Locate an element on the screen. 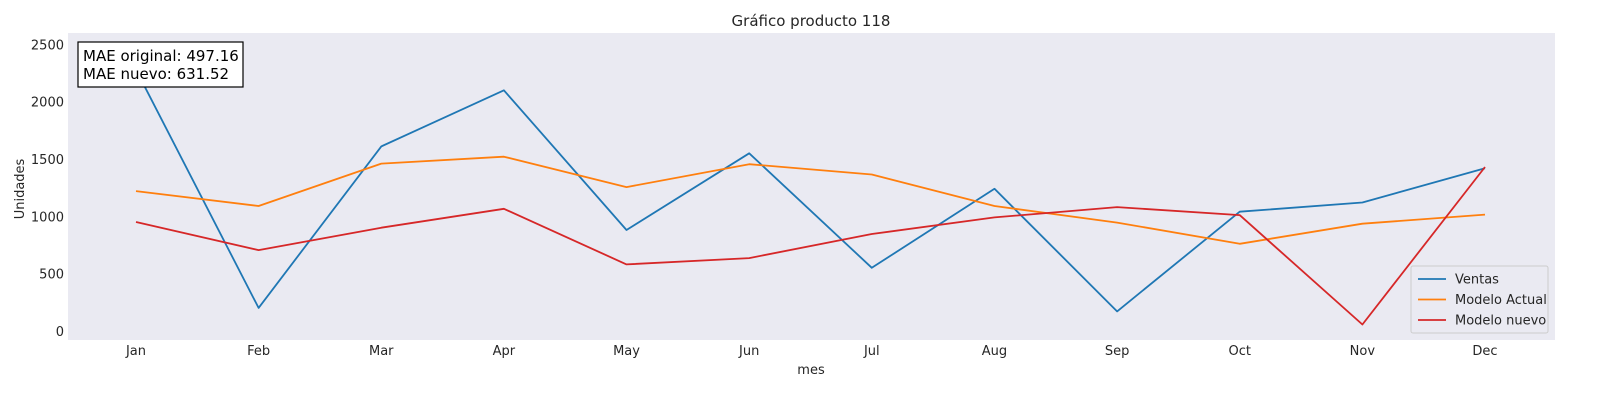  annotation-frame is located at coordinates (160, 64).